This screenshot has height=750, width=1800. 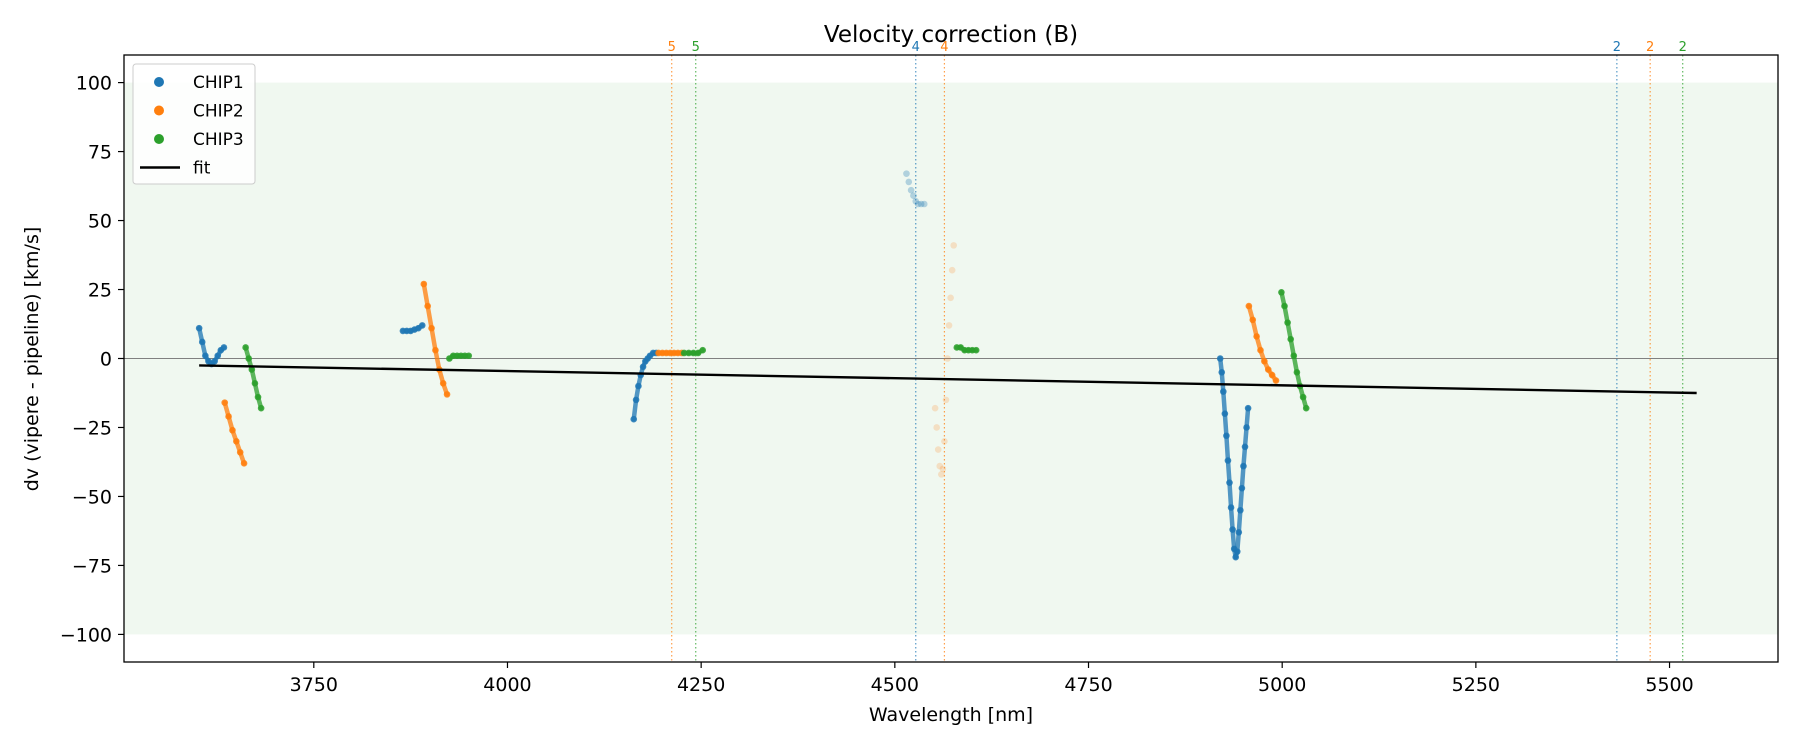 I want to click on legend: CHIP1 CHIP2 CHIP3 fit, so click(x=194, y=124).